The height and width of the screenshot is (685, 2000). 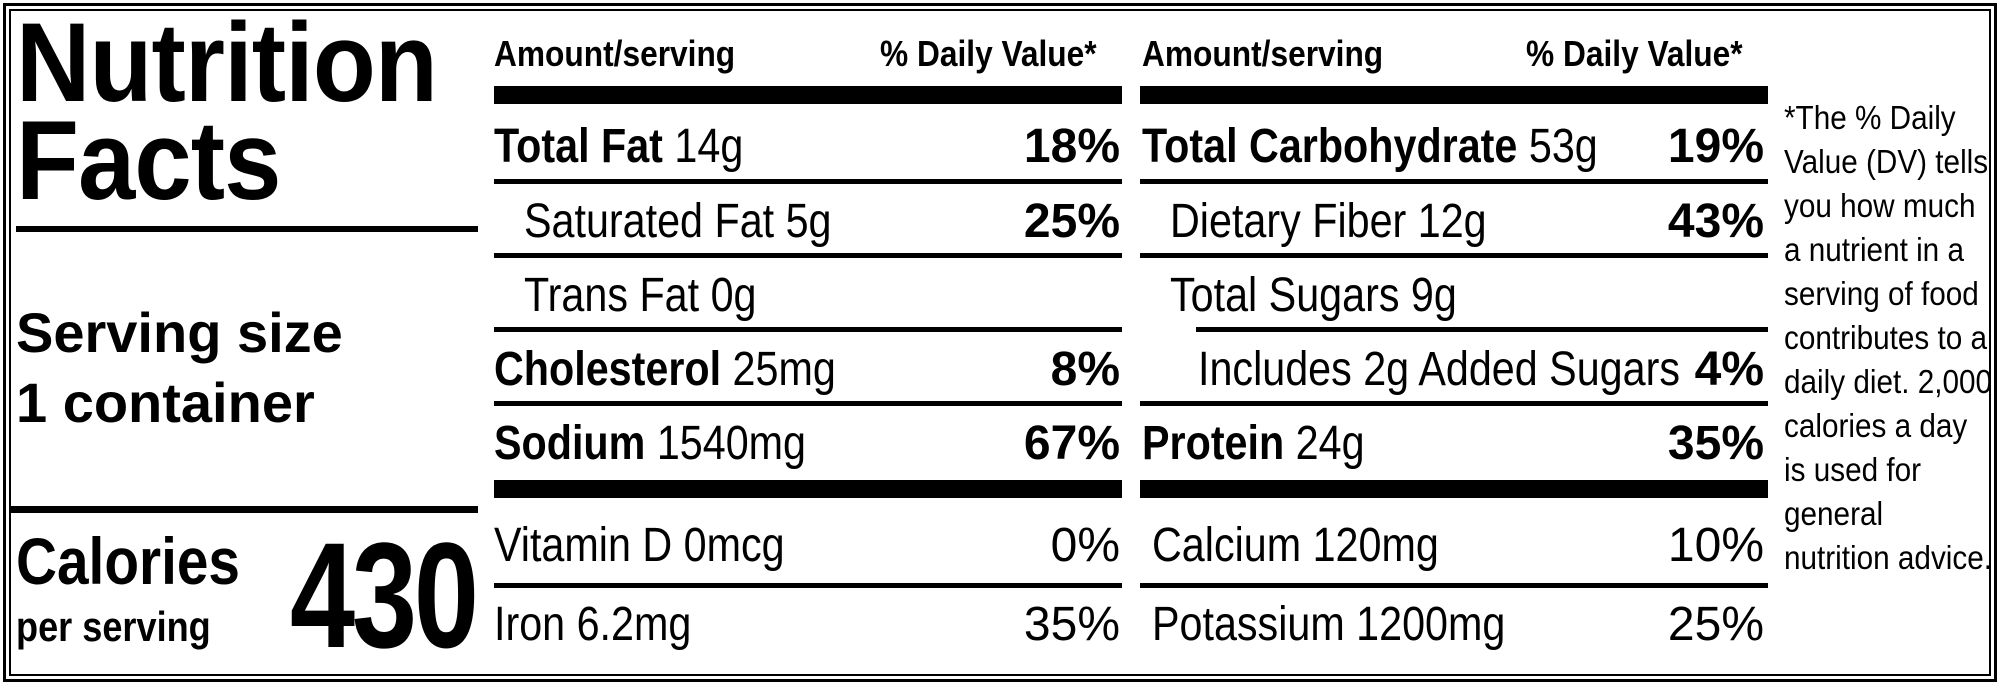 What do you see at coordinates (247, 229) in the screenshot?
I see `title-rule` at bounding box center [247, 229].